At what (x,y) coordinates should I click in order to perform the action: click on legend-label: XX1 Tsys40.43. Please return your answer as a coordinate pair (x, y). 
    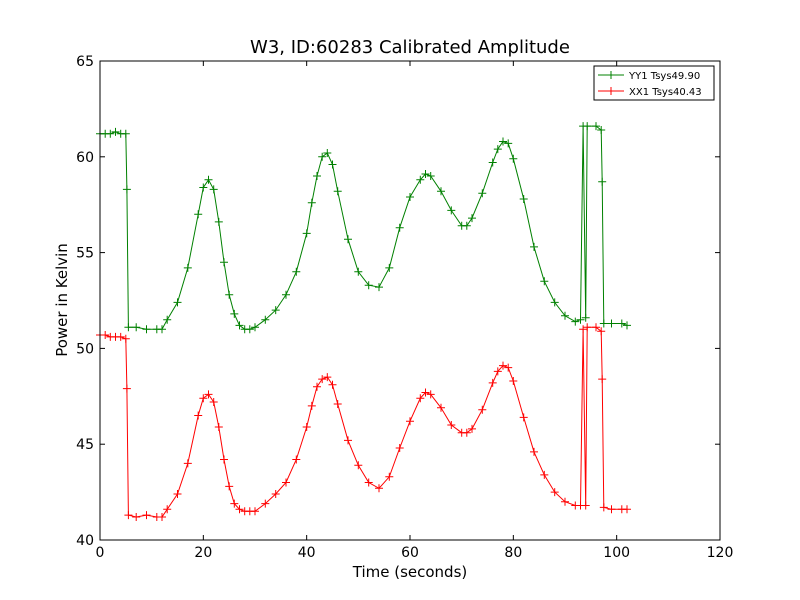
    Looking at the image, I should click on (665, 92).